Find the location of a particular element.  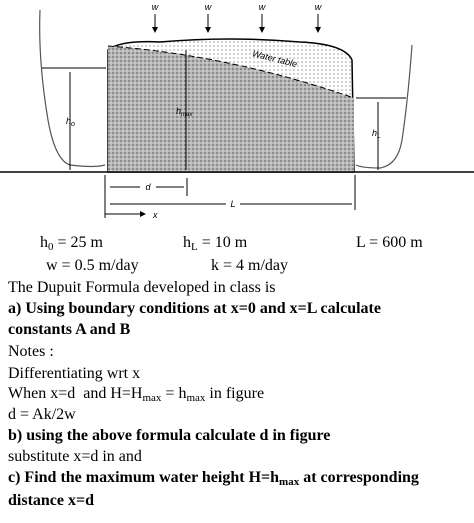

question-a: constants A and B is located at coordinates (69, 329).